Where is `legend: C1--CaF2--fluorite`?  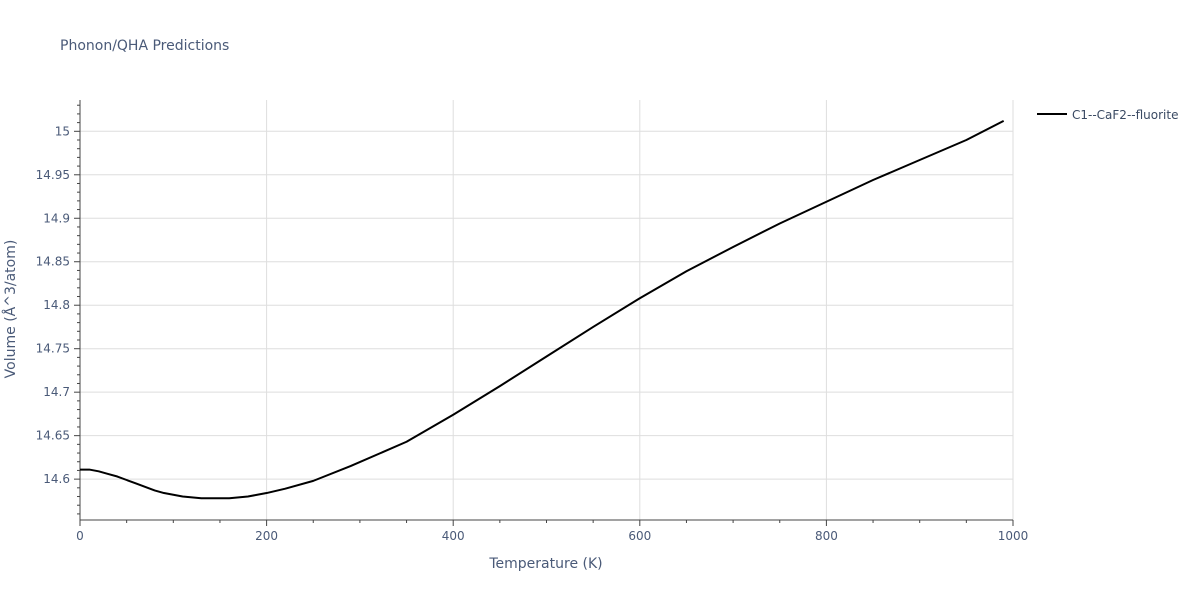
legend: C1--CaF2--fluorite is located at coordinates (1107, 115).